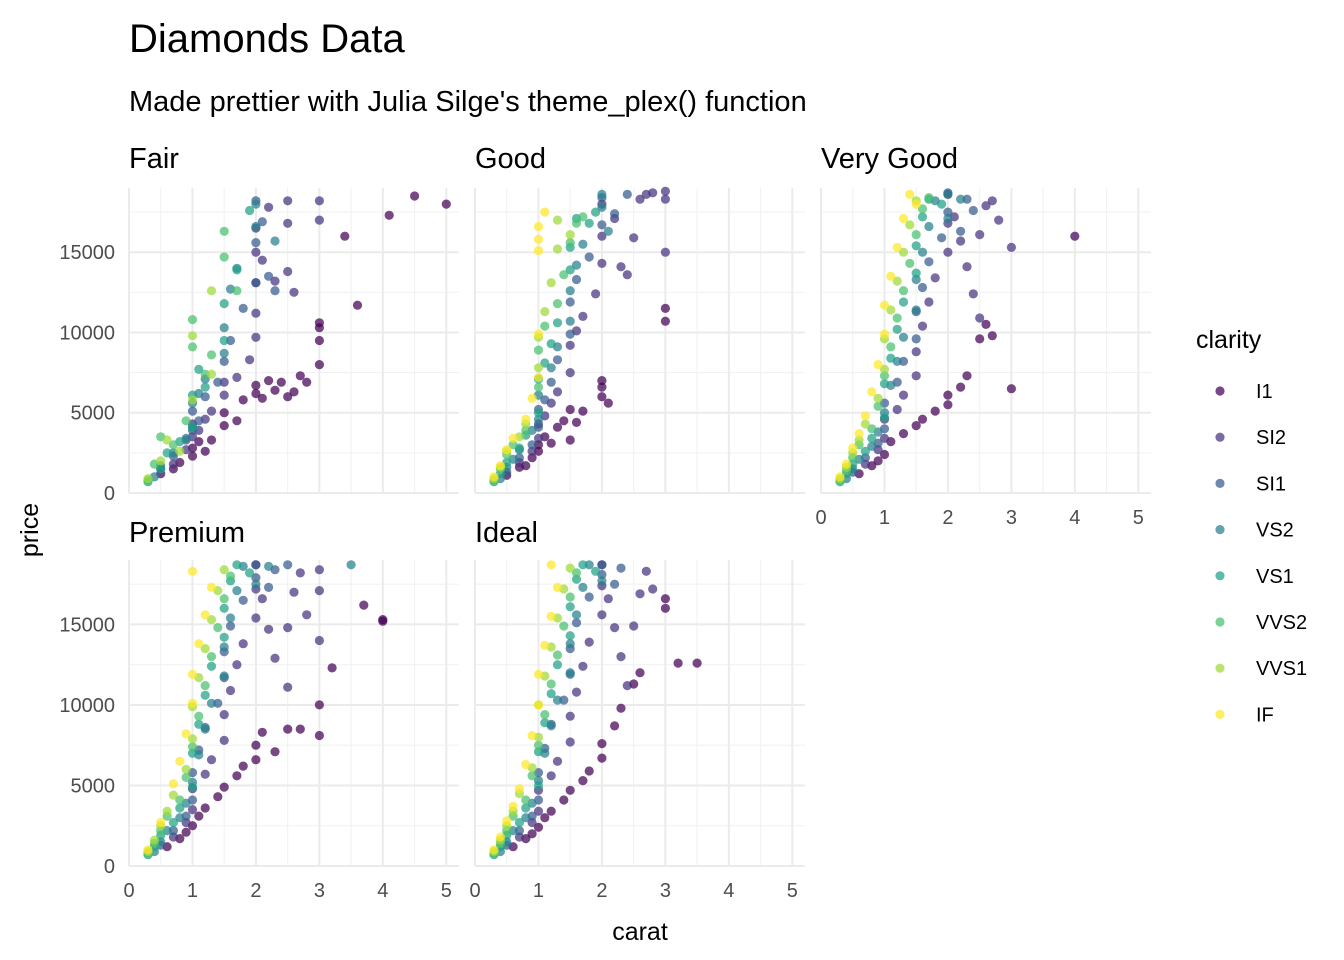 This screenshot has height=960, width=1344. I want to click on x-tick-label: 3, so click(1011, 518).